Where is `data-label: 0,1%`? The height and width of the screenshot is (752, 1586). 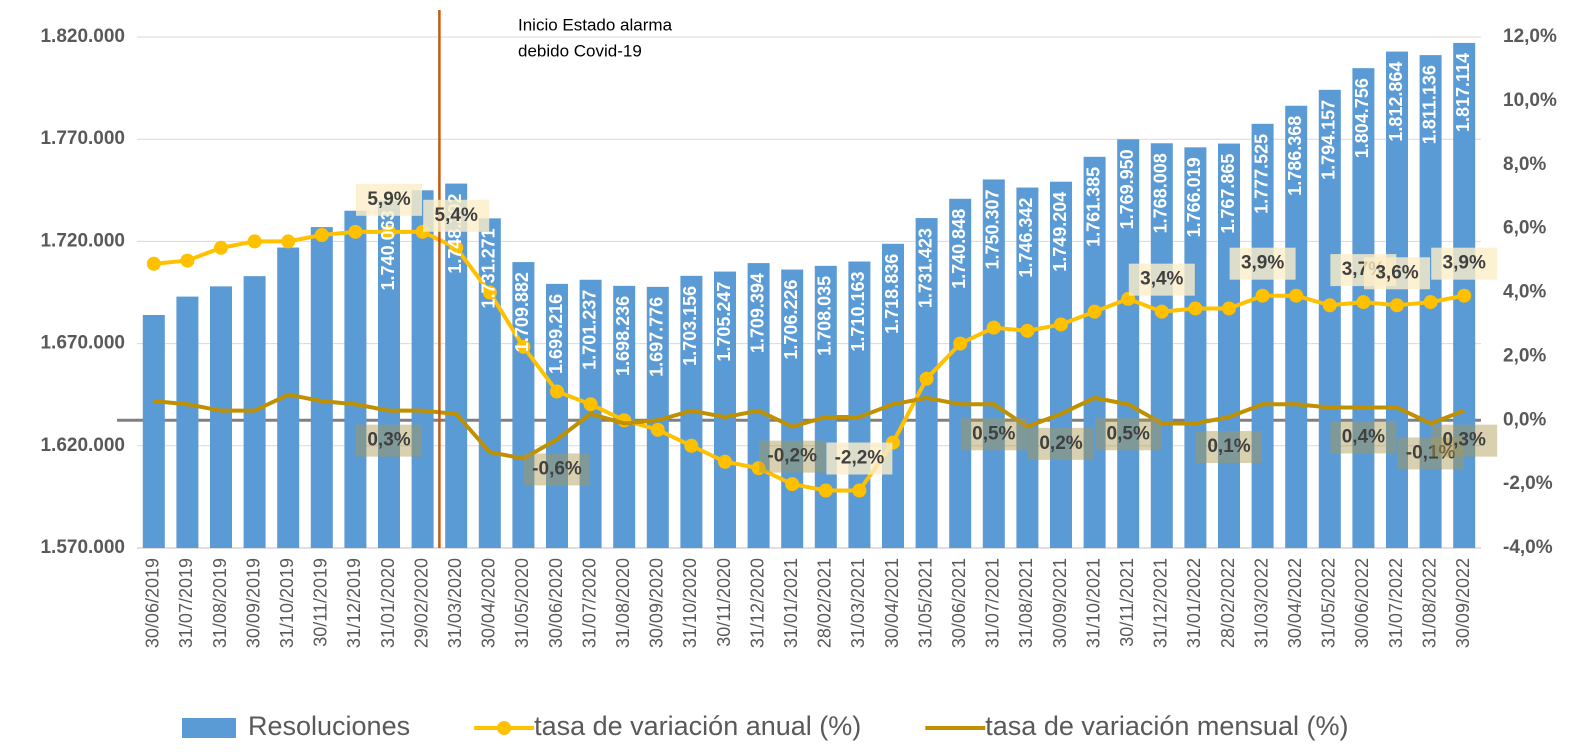
data-label: 0,1% is located at coordinates (1228, 446).